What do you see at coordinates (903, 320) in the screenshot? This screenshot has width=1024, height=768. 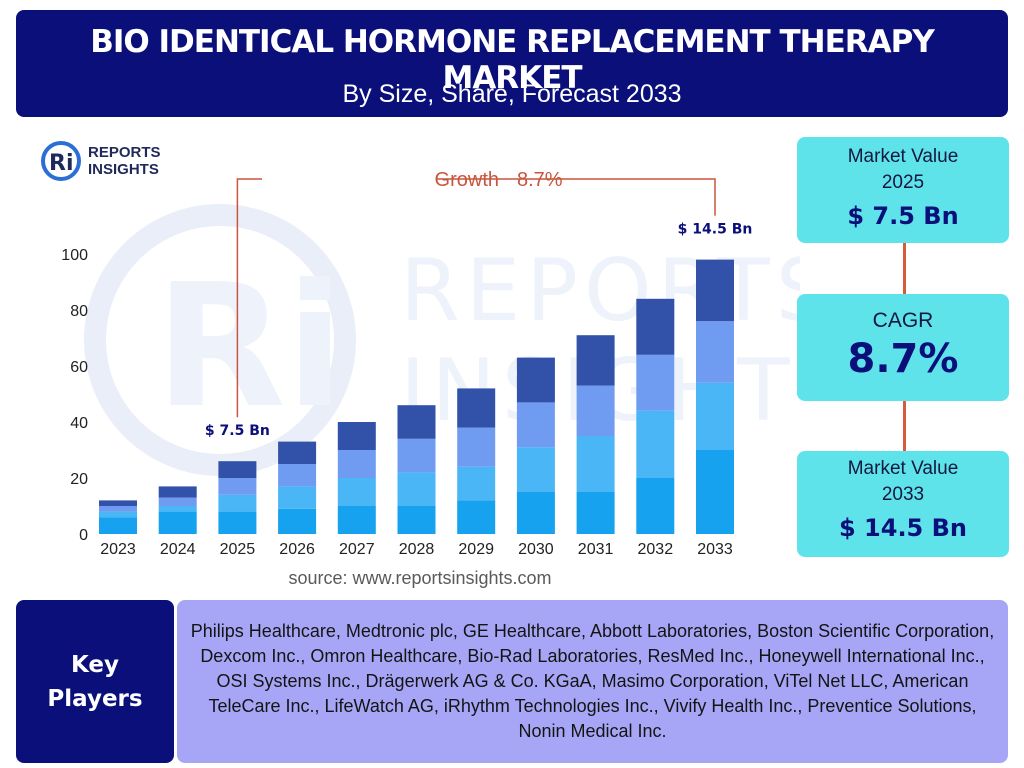 I see `cagr-label: CAGR` at bounding box center [903, 320].